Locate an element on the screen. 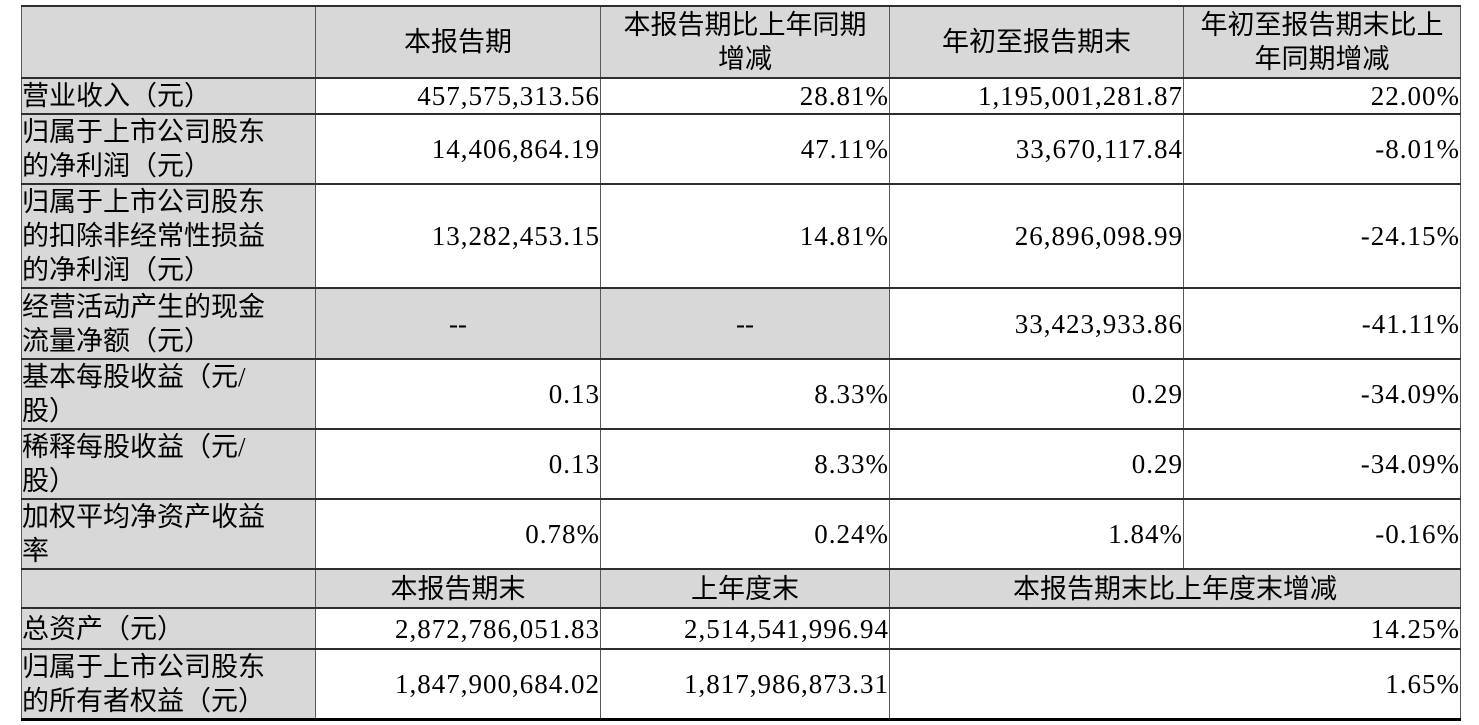  value-current-yoy: 14.81% is located at coordinates (745, 236).